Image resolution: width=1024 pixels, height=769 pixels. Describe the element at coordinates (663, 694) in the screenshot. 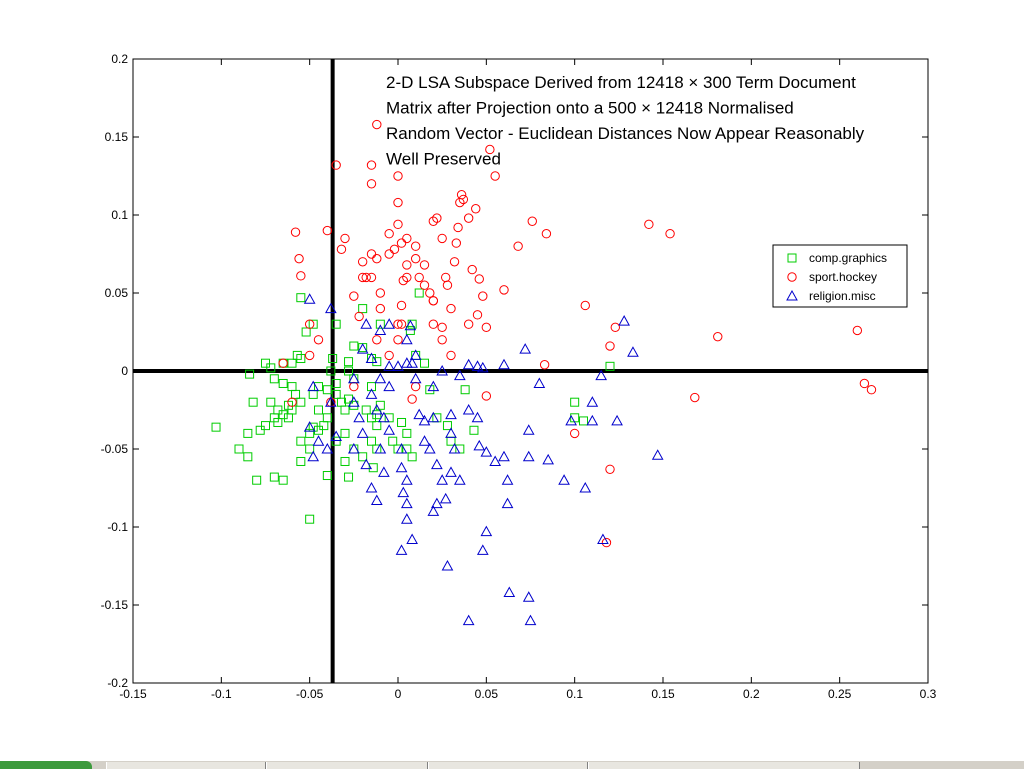

I see `x-tick-label: 0.15` at that location.